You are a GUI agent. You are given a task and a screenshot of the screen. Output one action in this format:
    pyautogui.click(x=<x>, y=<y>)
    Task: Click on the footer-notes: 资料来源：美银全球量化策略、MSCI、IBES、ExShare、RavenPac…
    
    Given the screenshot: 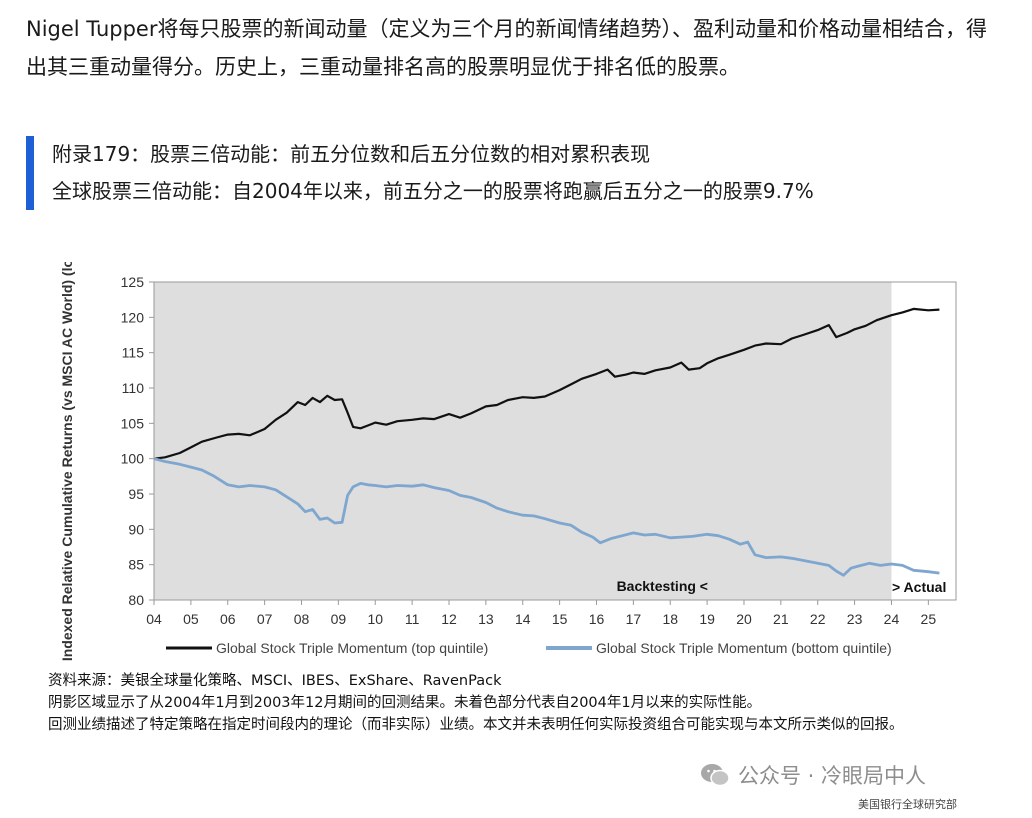 What is the action you would take?
    pyautogui.click(x=488, y=703)
    